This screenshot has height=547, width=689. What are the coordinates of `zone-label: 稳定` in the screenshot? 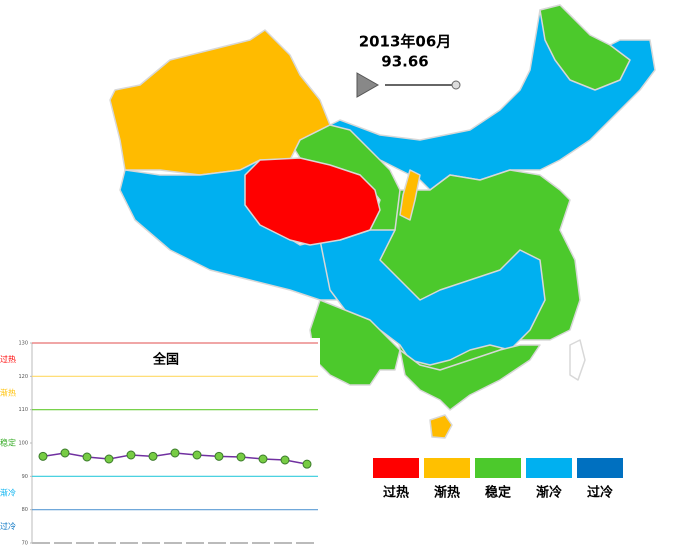 It's located at (8, 443).